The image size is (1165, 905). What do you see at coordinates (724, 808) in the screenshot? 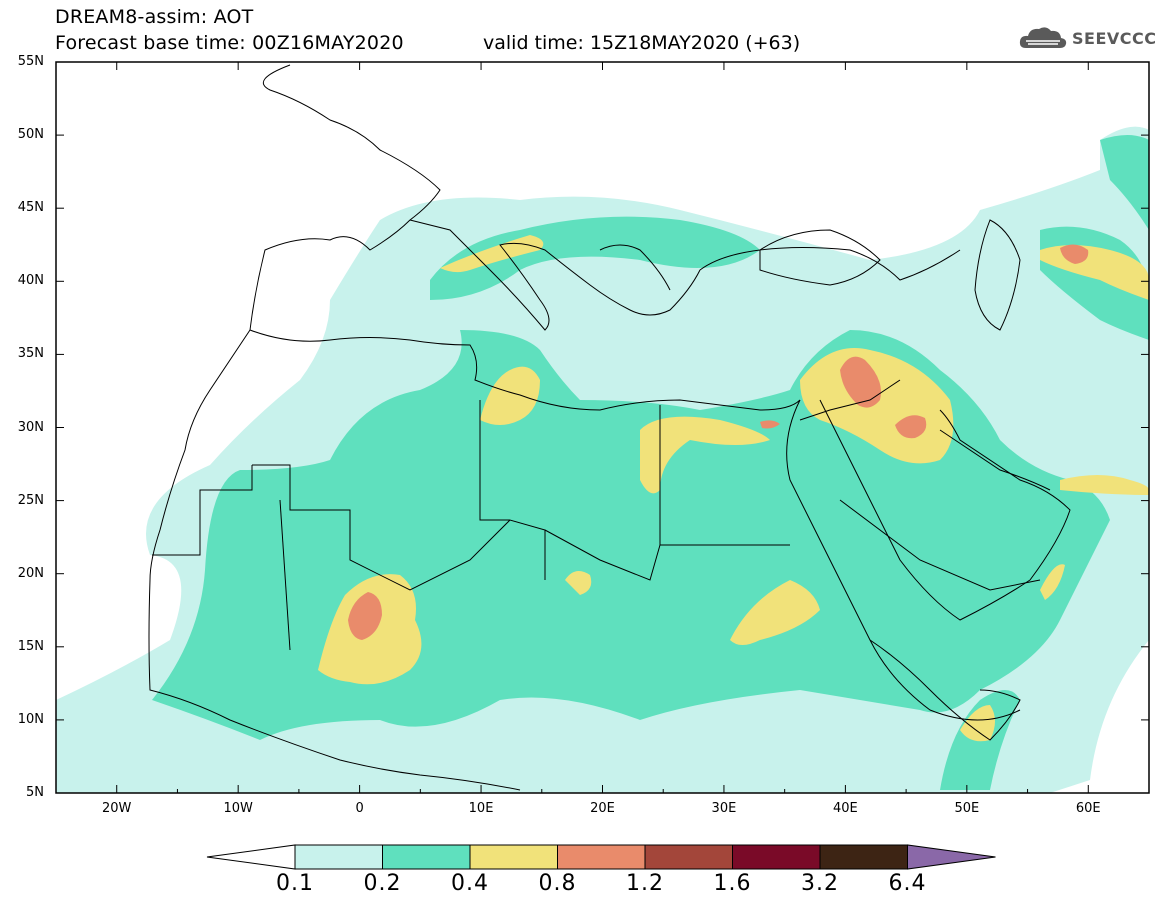
I see `lon-label: 30E` at bounding box center [724, 808].